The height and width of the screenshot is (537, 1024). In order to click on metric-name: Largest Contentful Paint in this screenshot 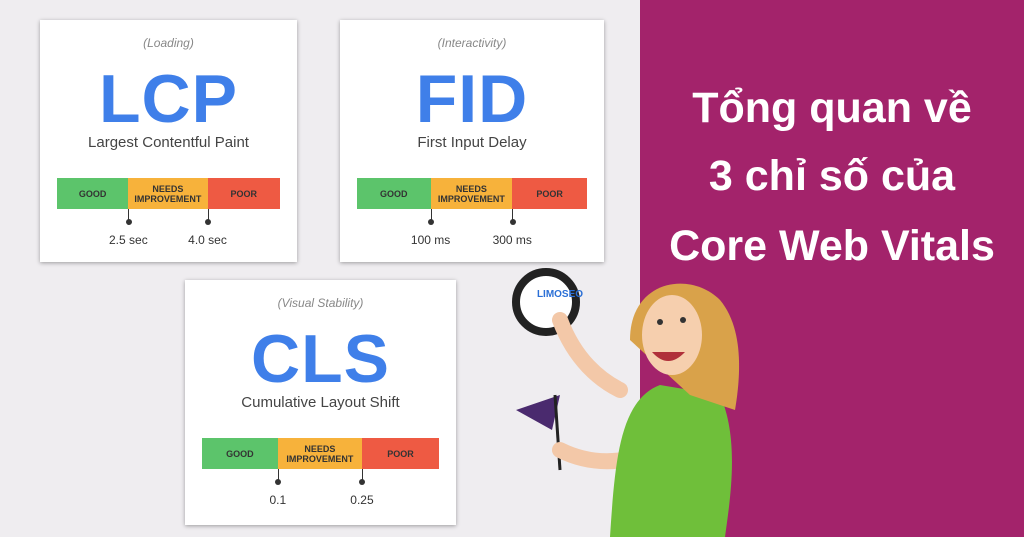, I will do `click(168, 142)`.